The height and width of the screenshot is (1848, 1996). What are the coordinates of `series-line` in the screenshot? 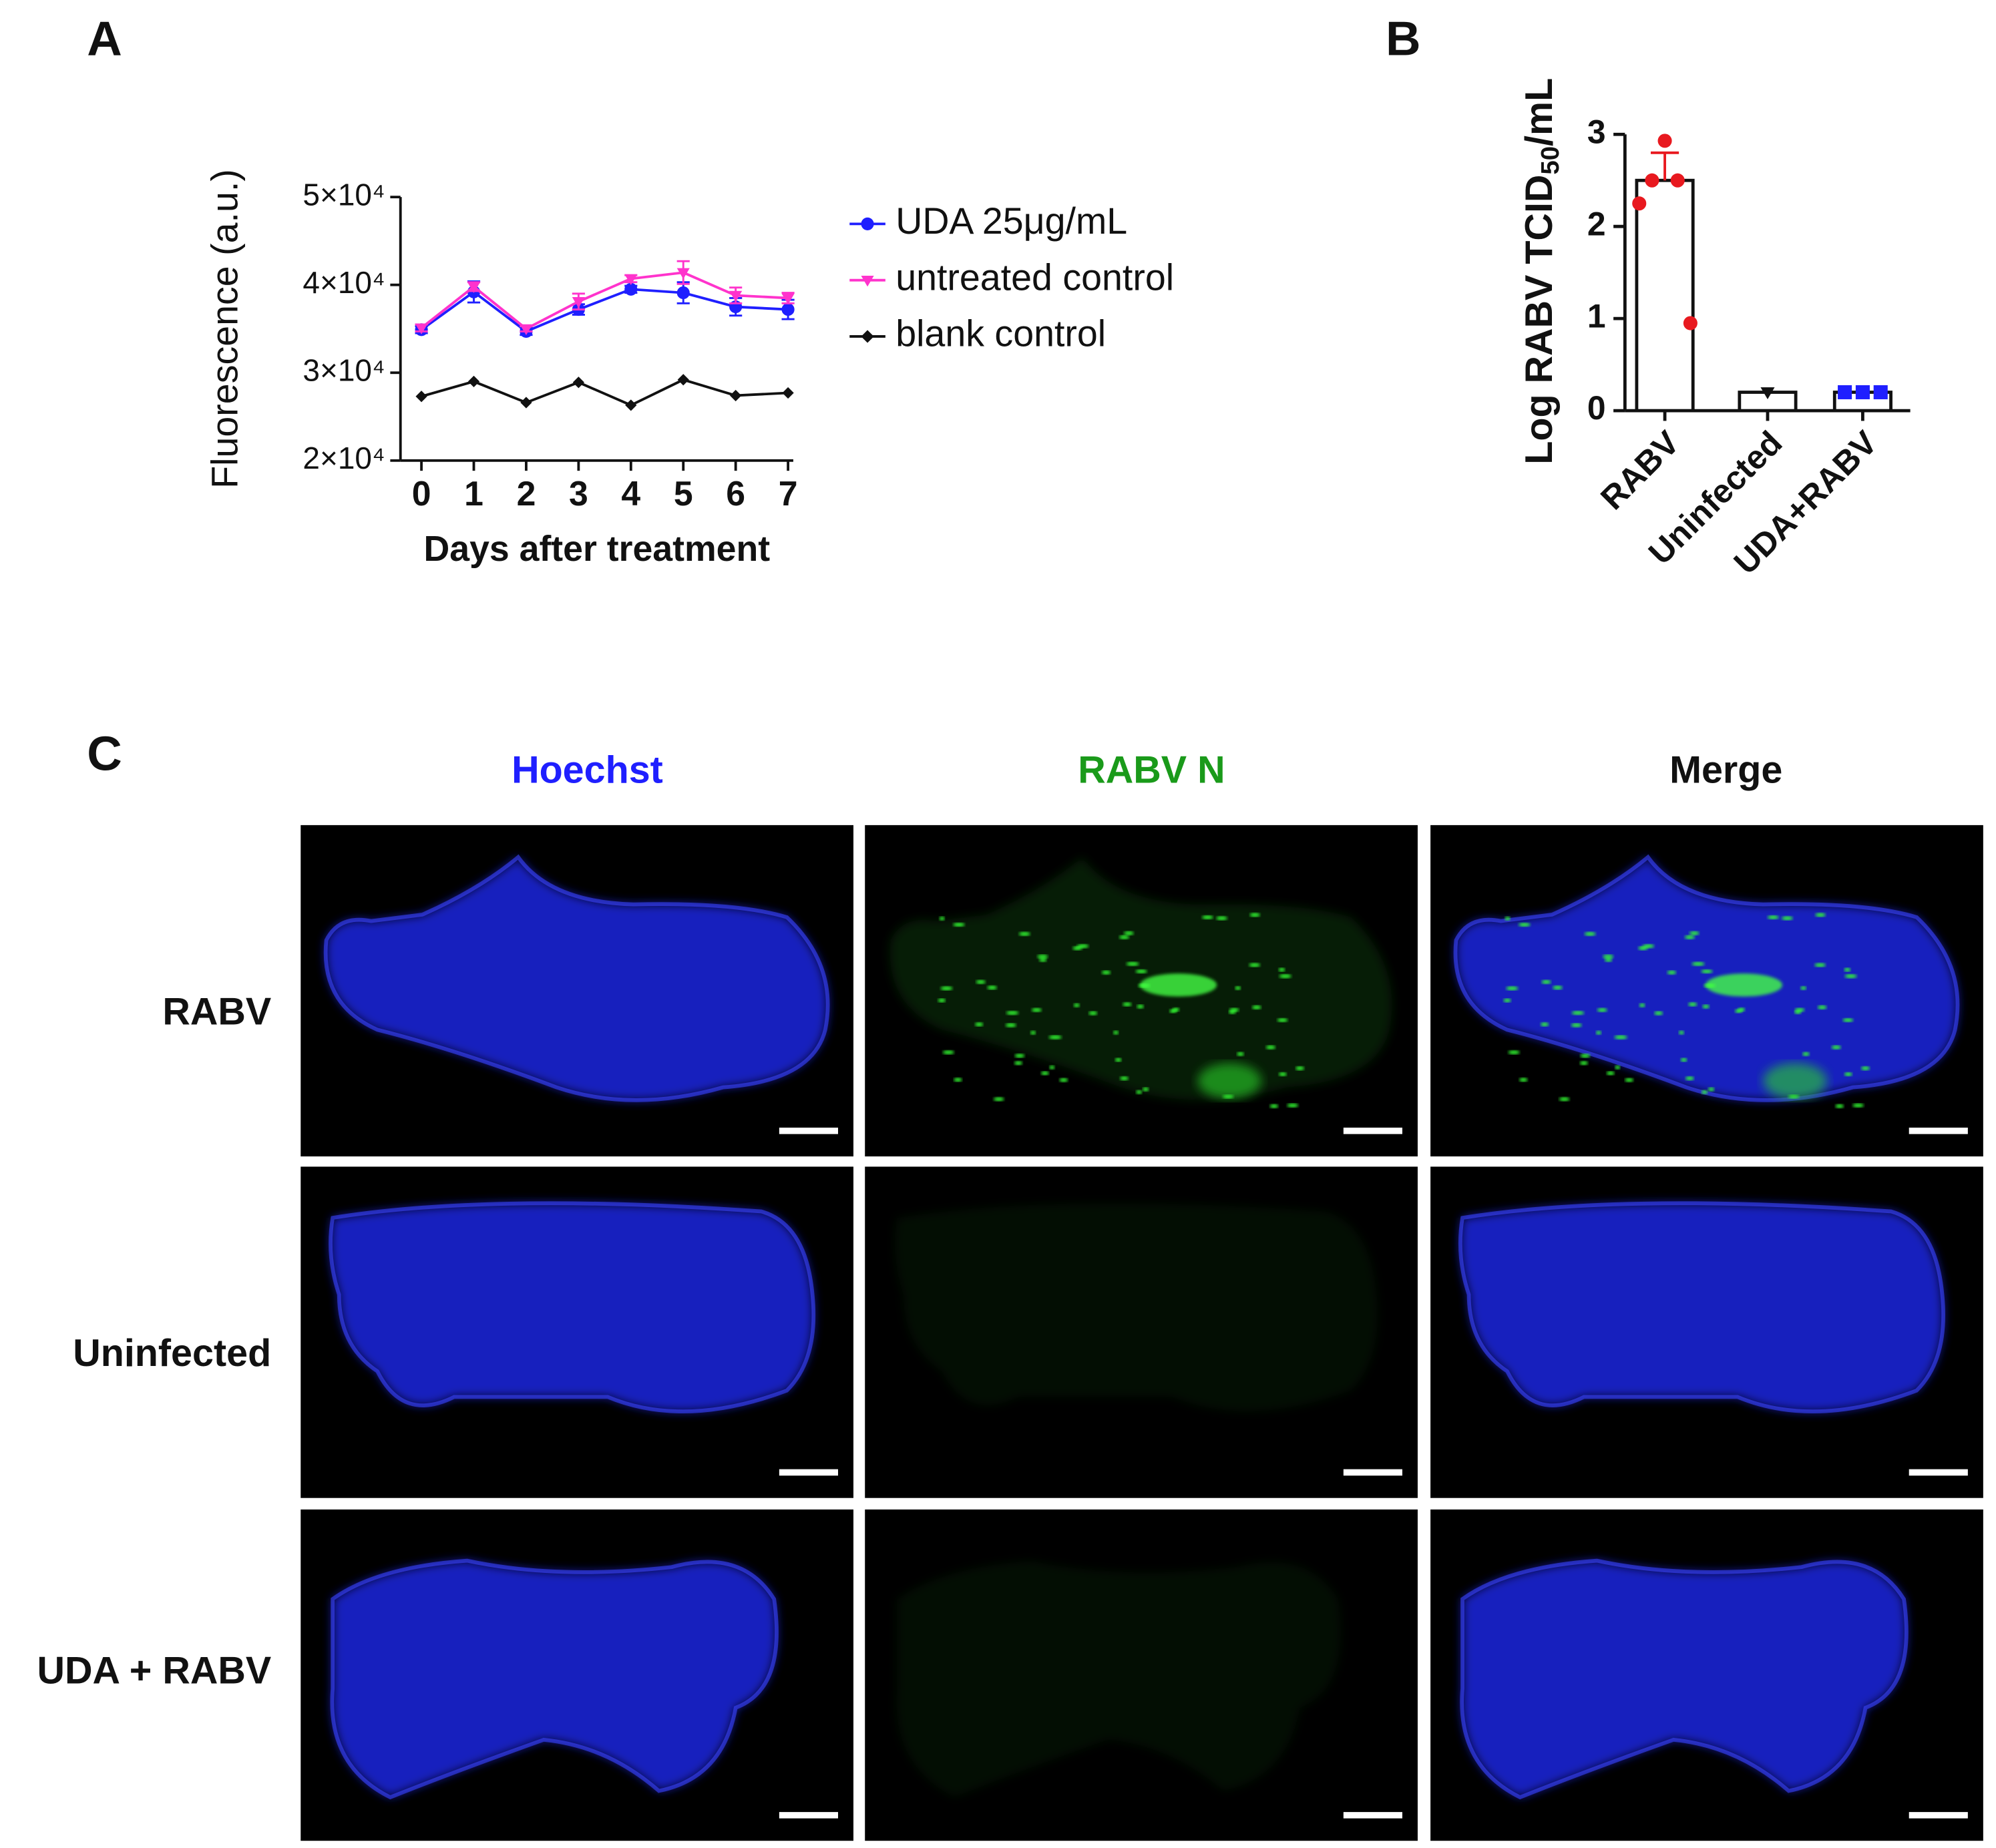 It's located at (605, 392).